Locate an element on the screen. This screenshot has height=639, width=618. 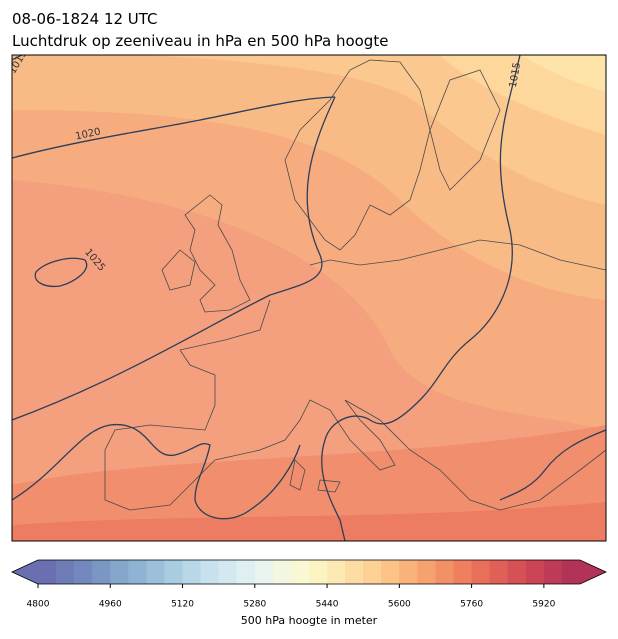
colorbar-tick-label: 4800 is located at coordinates (38, 605).